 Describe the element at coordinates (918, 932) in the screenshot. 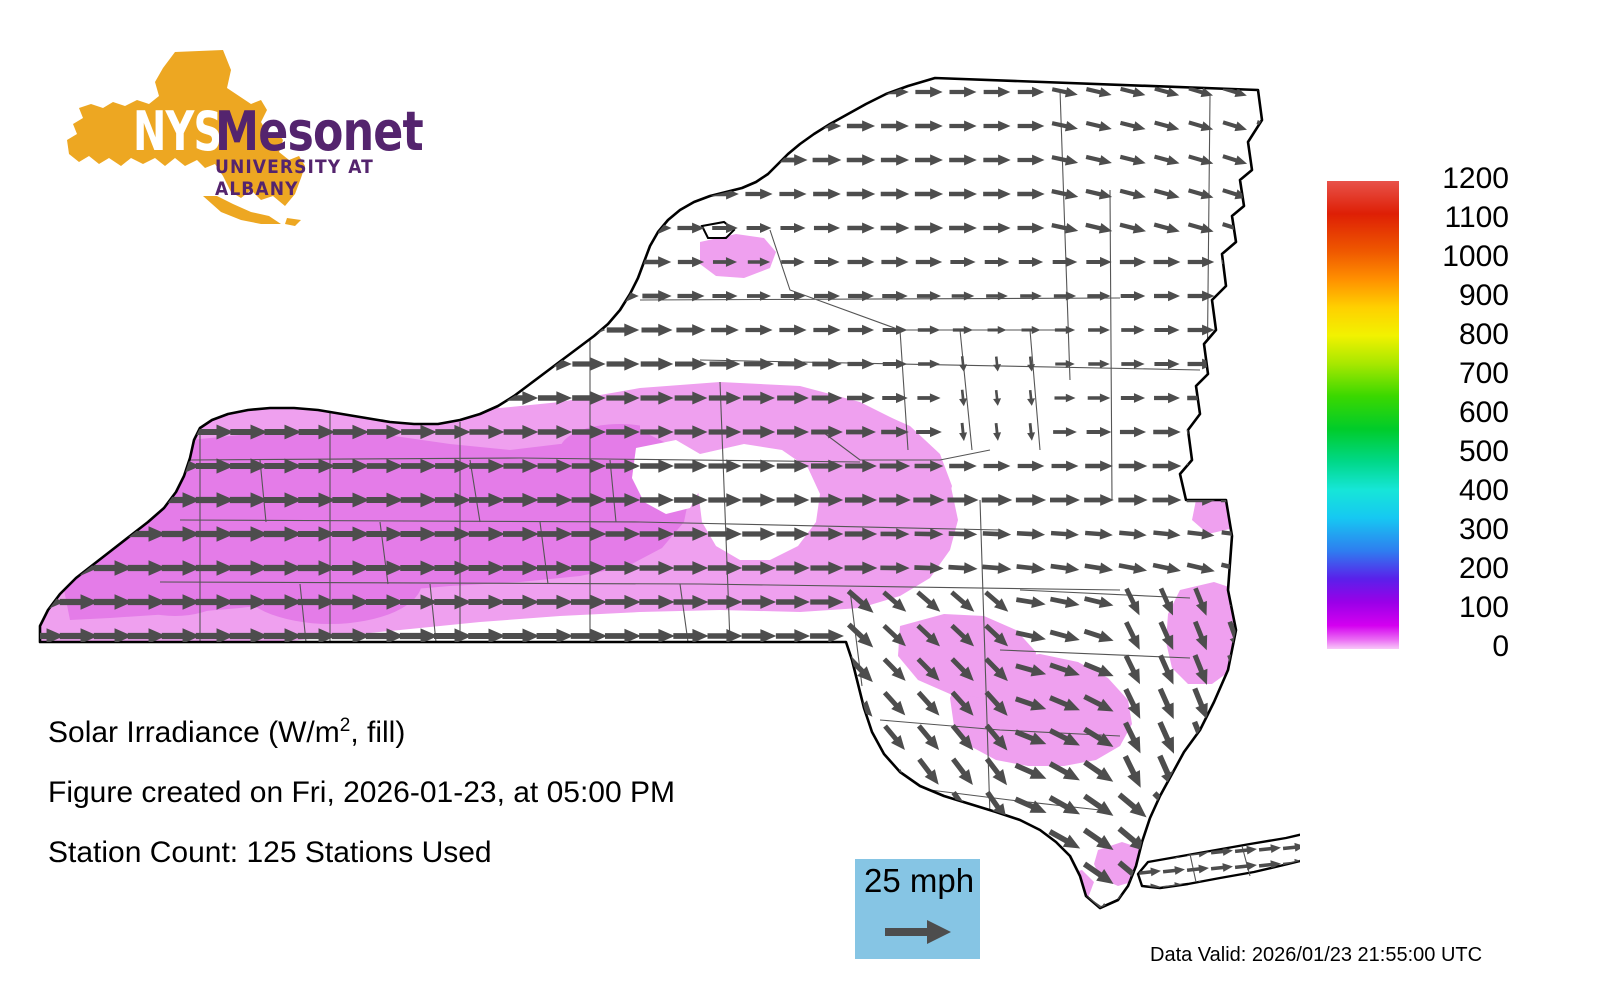

I see `wind-reference-arrow-icon` at that location.